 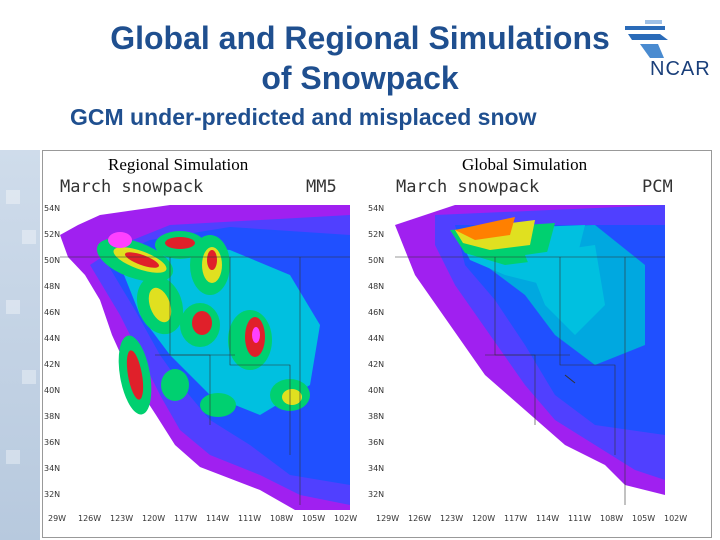 What do you see at coordinates (52, 312) in the screenshot?
I see `regional-lat-tick: 46N` at bounding box center [52, 312].